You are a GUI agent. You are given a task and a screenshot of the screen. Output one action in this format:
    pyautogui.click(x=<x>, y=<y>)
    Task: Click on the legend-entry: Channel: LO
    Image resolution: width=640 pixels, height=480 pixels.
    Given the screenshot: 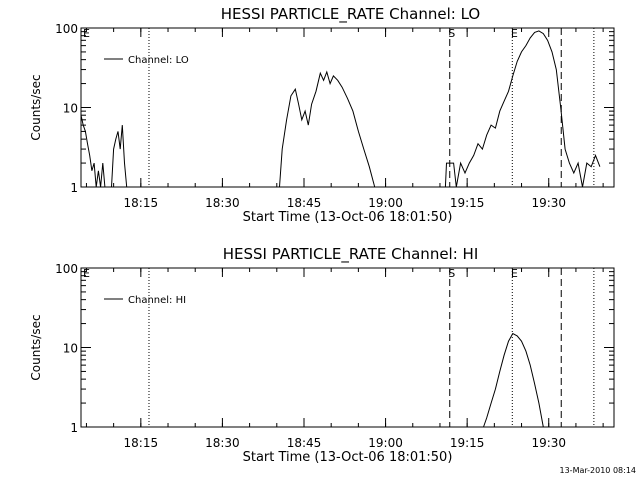 What is the action you would take?
    pyautogui.click(x=158, y=60)
    